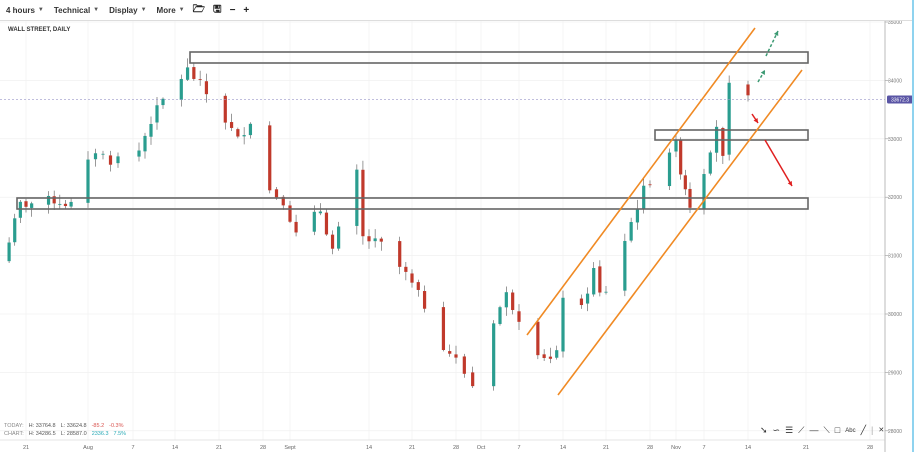 Image resolution: width=914 pixels, height=452 pixels. Describe the element at coordinates (39, 30) in the screenshot. I see `chart-title: WALL STREET, DAILY` at that location.